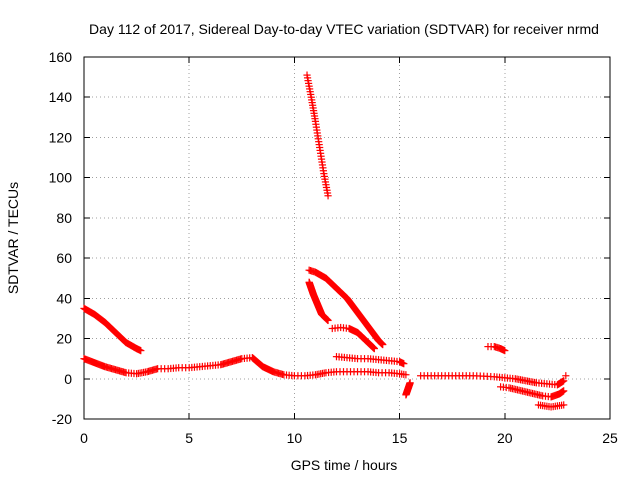 Image resolution: width=640 pixels, height=480 pixels. I want to click on upper-descending-track, so click(346, 307).